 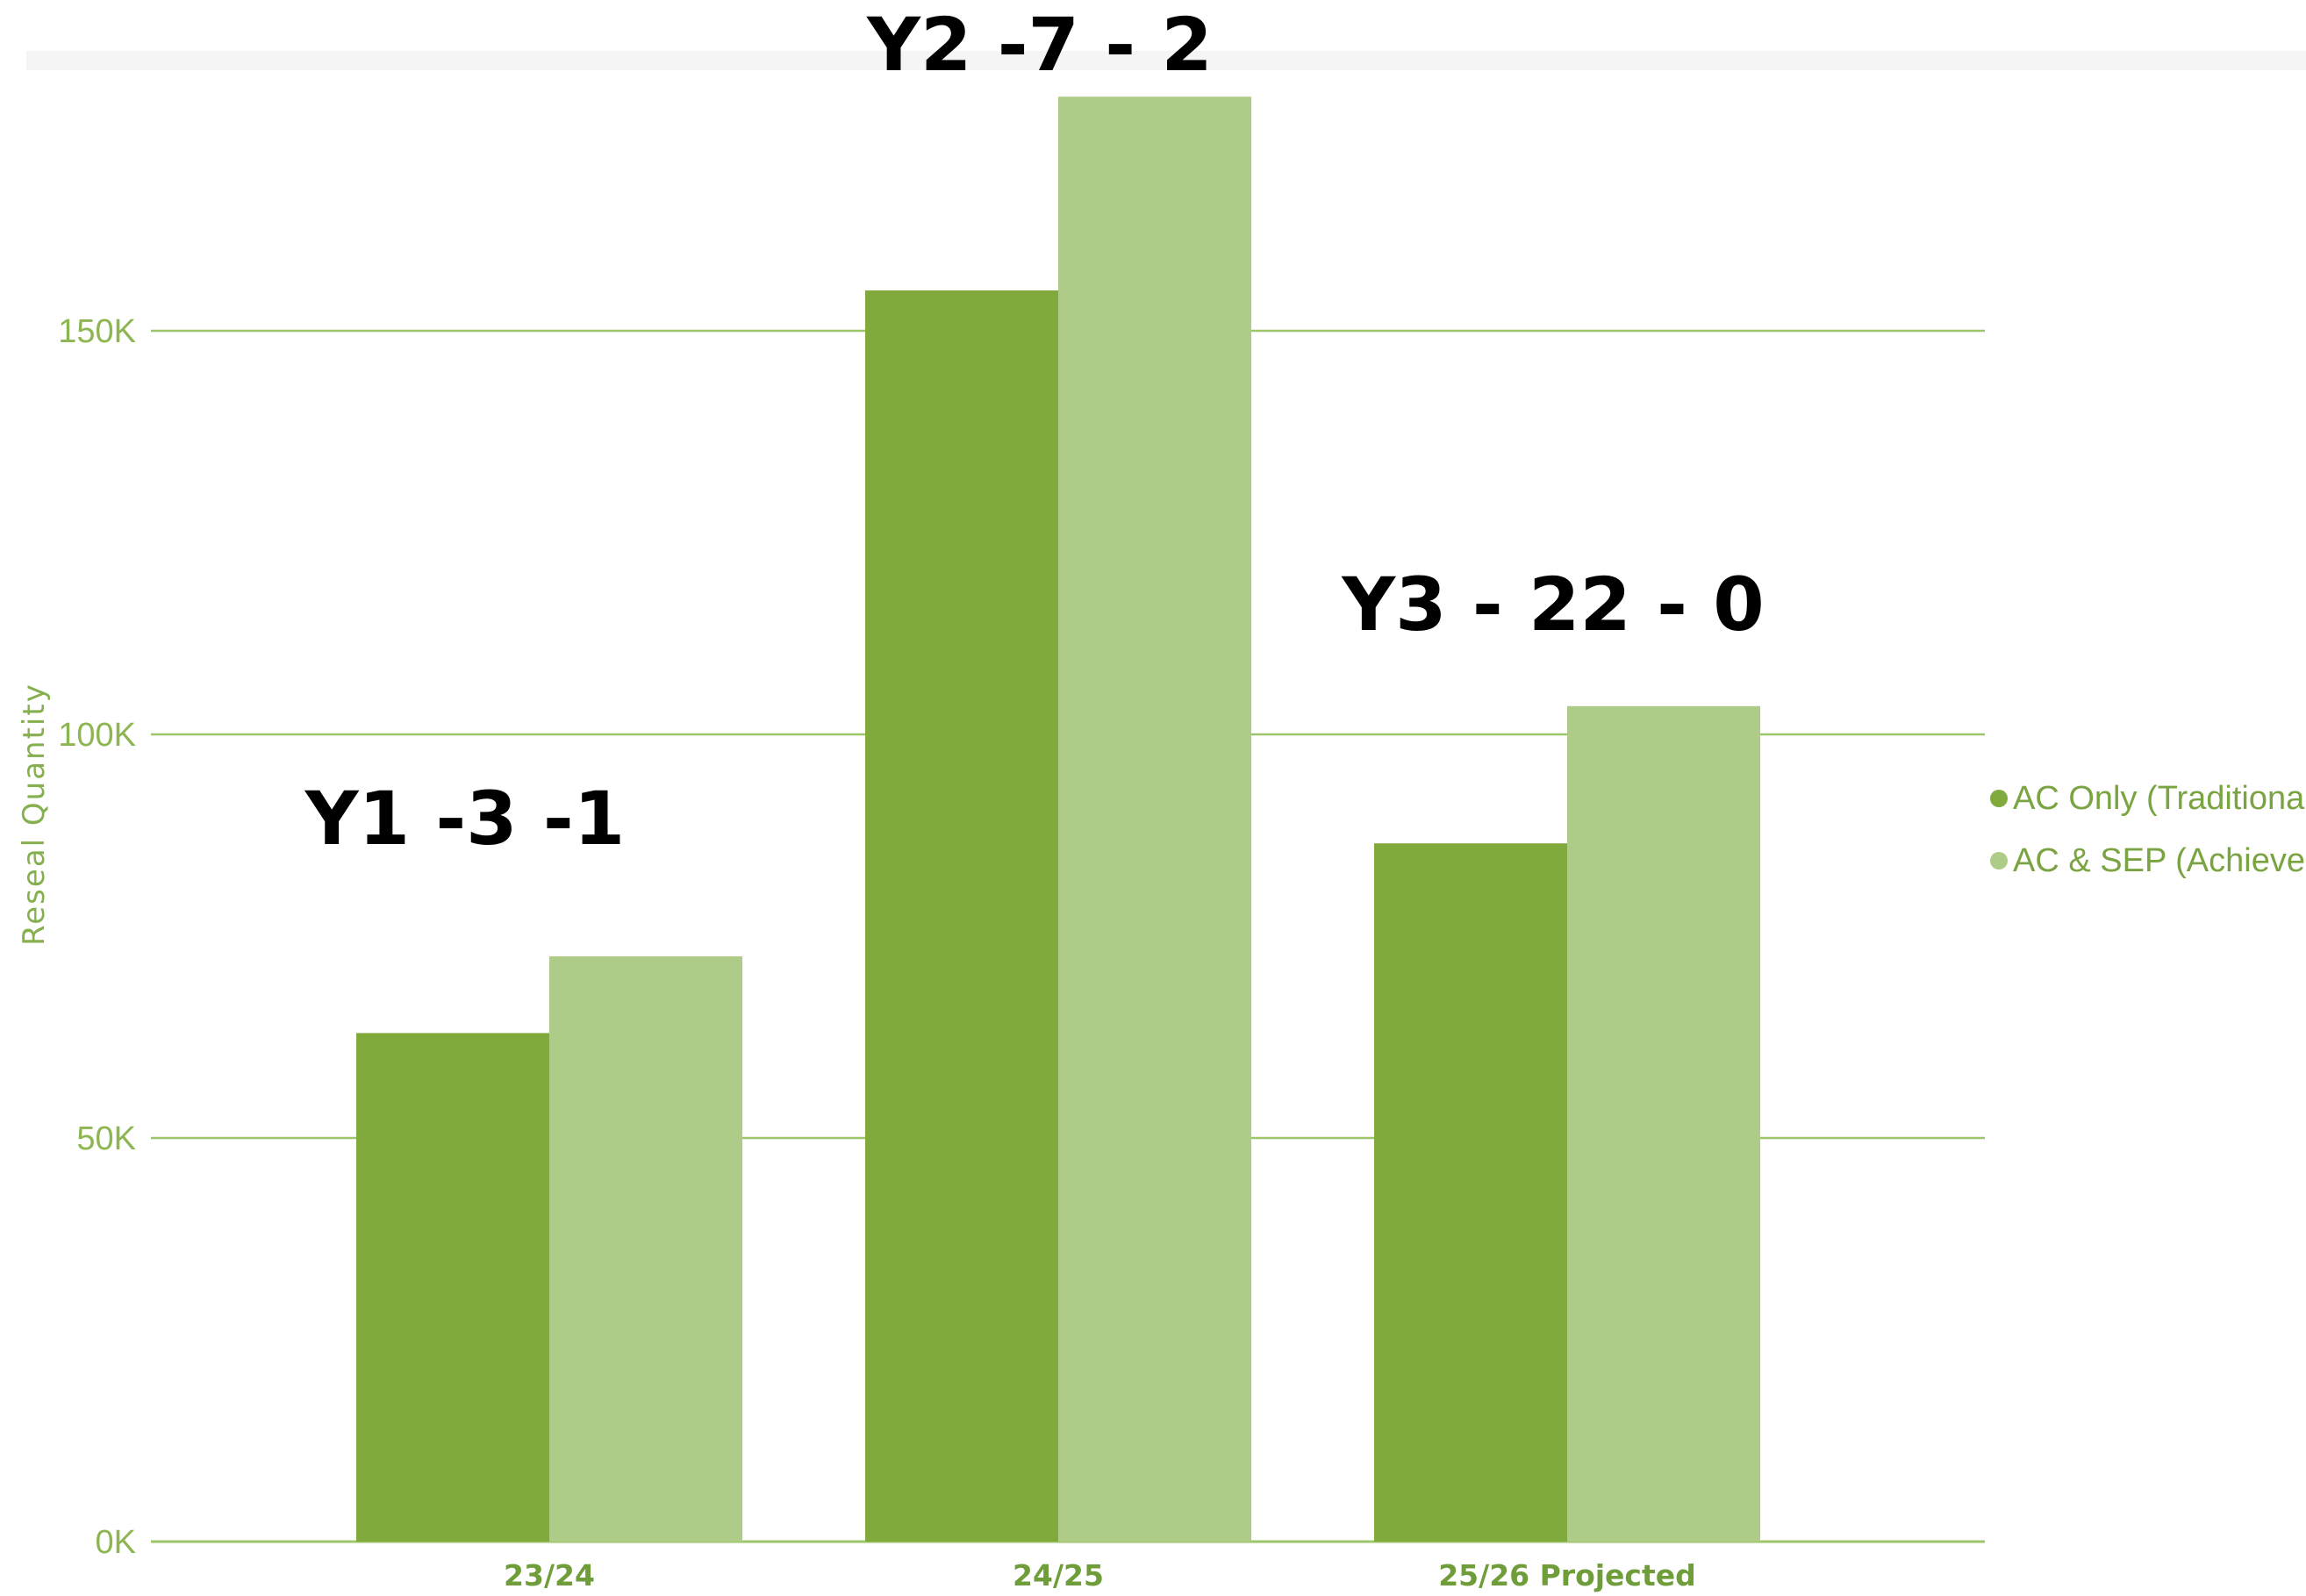 What do you see at coordinates (2148, 829) in the screenshot?
I see `legend: AC Only (Traditional) AC & SEP (Achieved)` at bounding box center [2148, 829].